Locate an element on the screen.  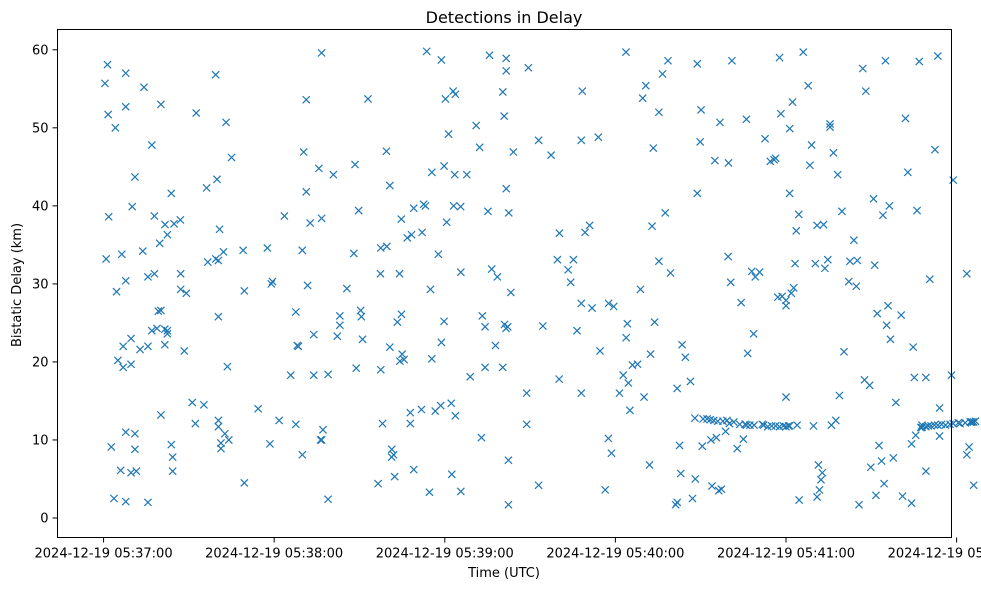
x-tick-label: 2024-12-19 05:41:00 is located at coordinates (786, 554).